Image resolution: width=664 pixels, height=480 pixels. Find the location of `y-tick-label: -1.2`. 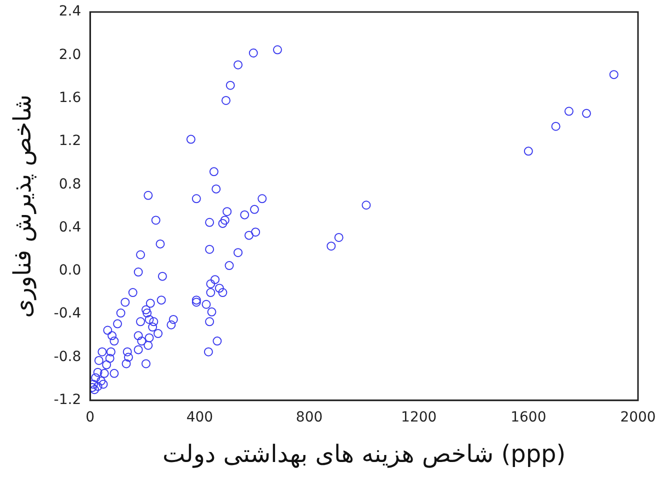

y-tick-label: -1.2 is located at coordinates (68, 400).